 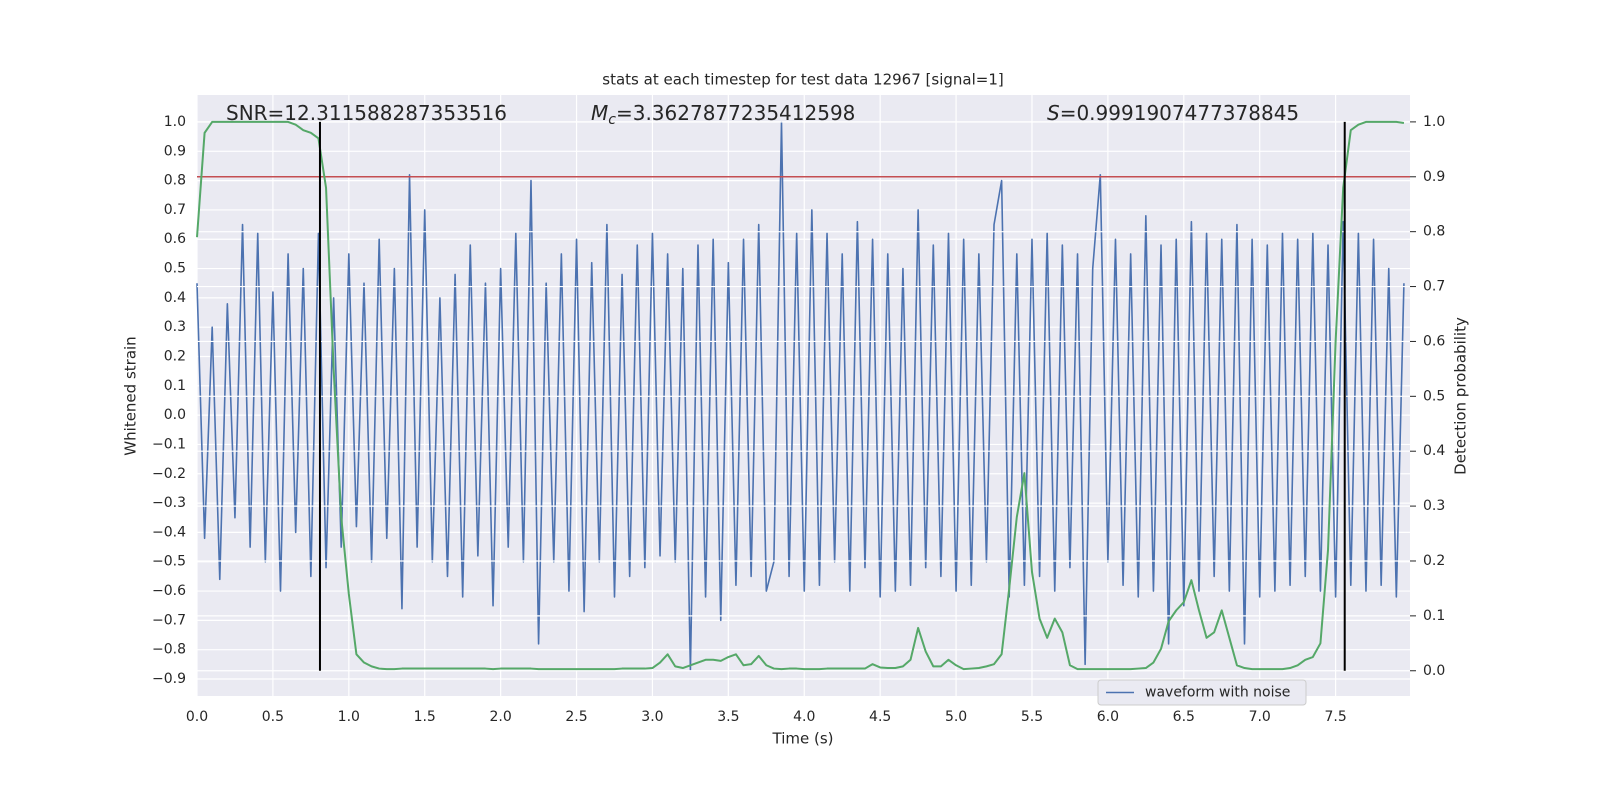 What do you see at coordinates (175, 239) in the screenshot?
I see `y-tick-label: 0.6` at bounding box center [175, 239].